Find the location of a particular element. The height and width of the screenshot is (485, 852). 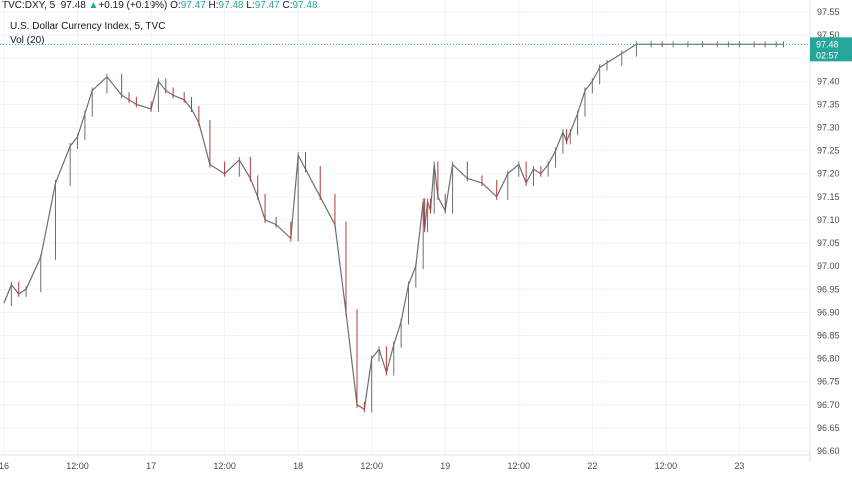

y-tick-label: 97.20 is located at coordinates (828, 174).